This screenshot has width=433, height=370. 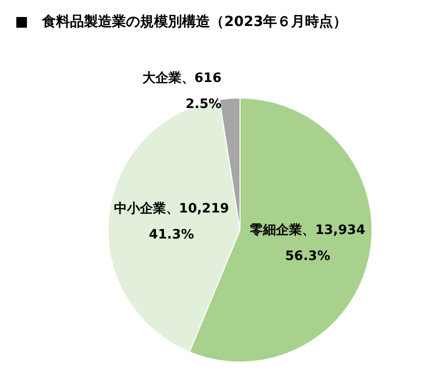 I want to click on slice-label: 大企業、616 2.5%, so click(x=182, y=91).